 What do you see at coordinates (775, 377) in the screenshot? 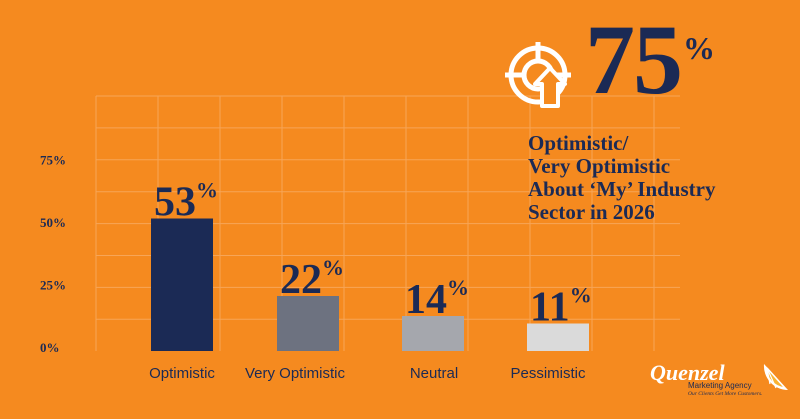
I see `orange-slice-icon` at bounding box center [775, 377].